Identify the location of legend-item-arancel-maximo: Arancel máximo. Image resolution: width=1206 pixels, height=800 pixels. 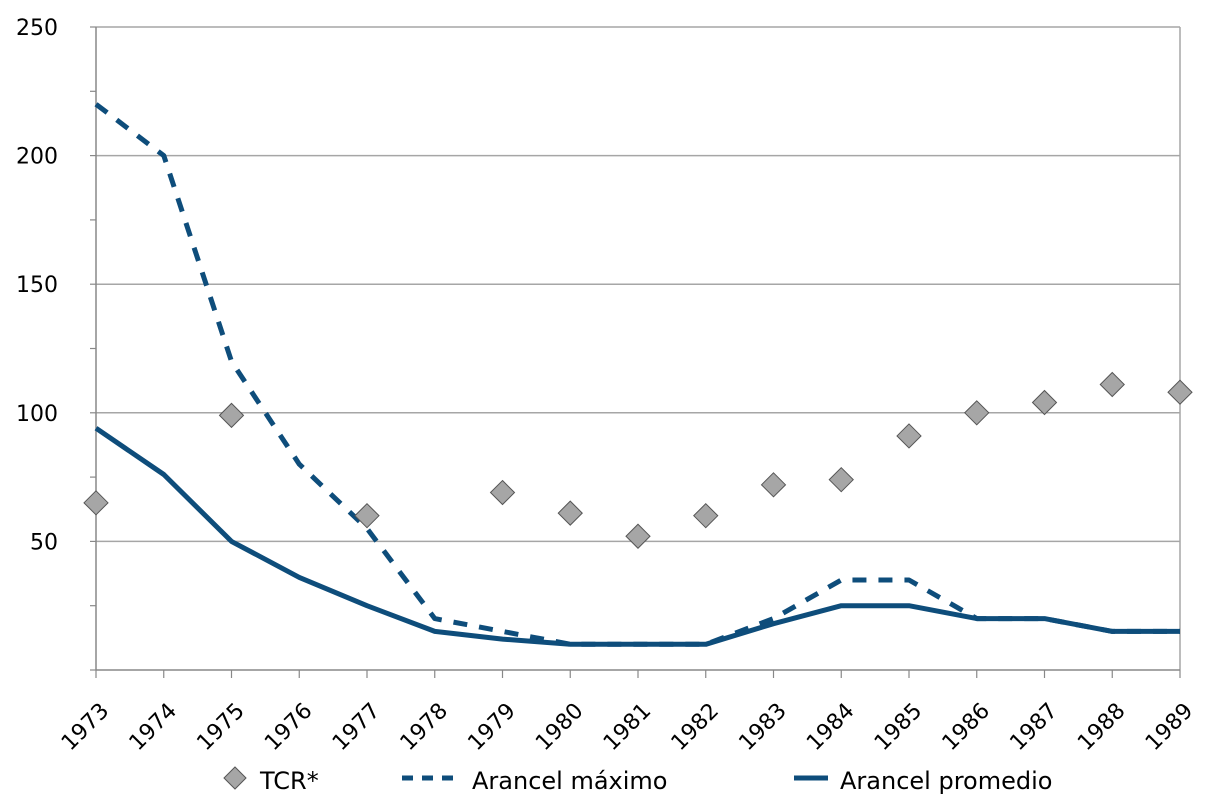
(534, 781).